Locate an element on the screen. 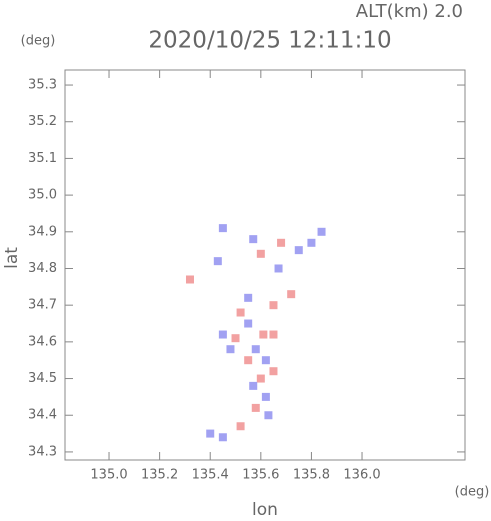  y-tick-label: 34.9 is located at coordinates (42, 231).